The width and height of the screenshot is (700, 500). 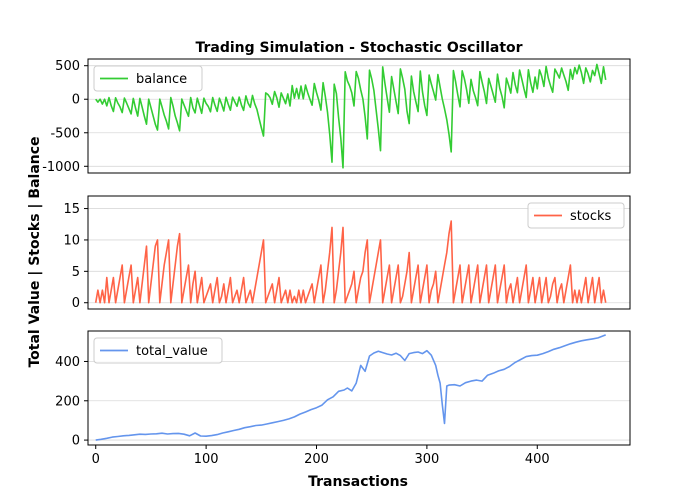 What do you see at coordinates (61, 167) in the screenshot?
I see `y-tick-label: -1000` at bounding box center [61, 167].